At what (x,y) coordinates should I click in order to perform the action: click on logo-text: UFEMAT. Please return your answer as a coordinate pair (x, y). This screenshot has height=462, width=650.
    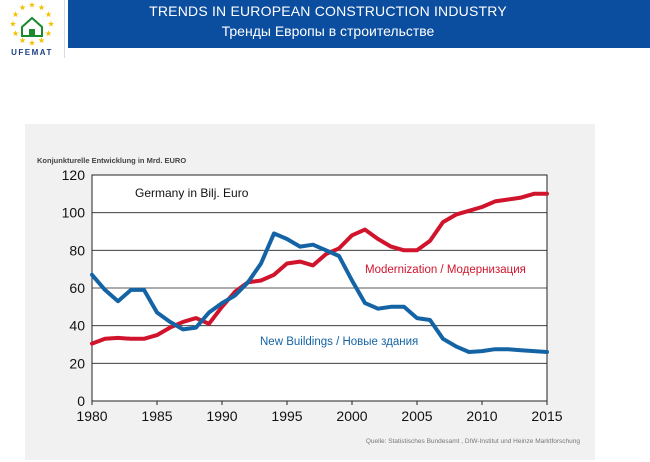
    Looking at the image, I should click on (32, 52).